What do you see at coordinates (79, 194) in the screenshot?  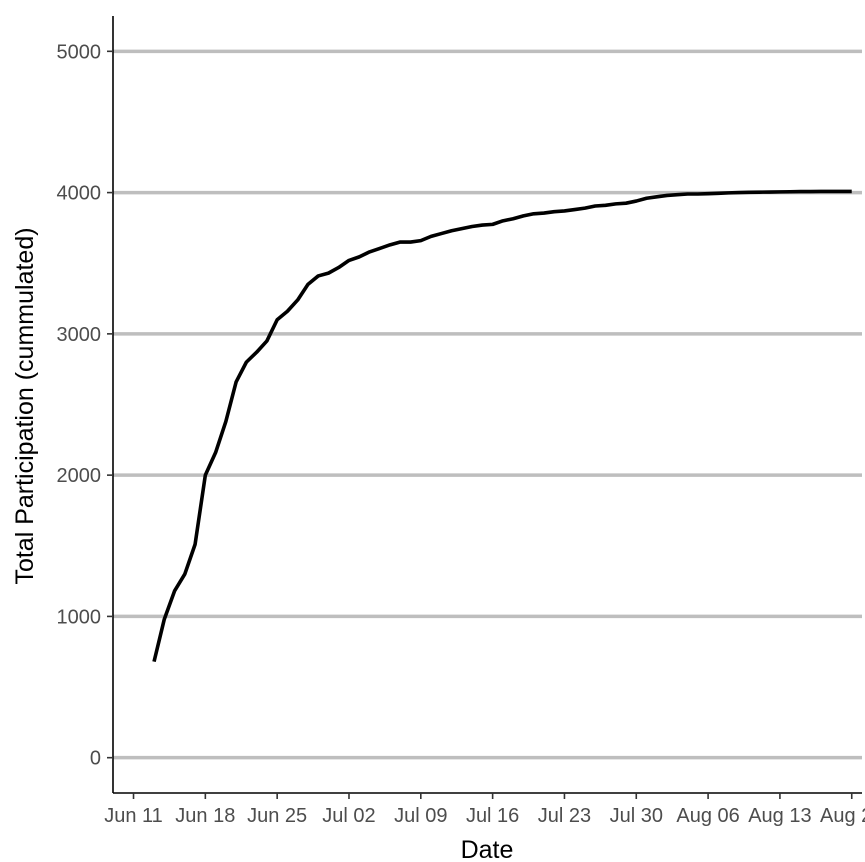 I see `y-tick-label: 4000` at bounding box center [79, 194].